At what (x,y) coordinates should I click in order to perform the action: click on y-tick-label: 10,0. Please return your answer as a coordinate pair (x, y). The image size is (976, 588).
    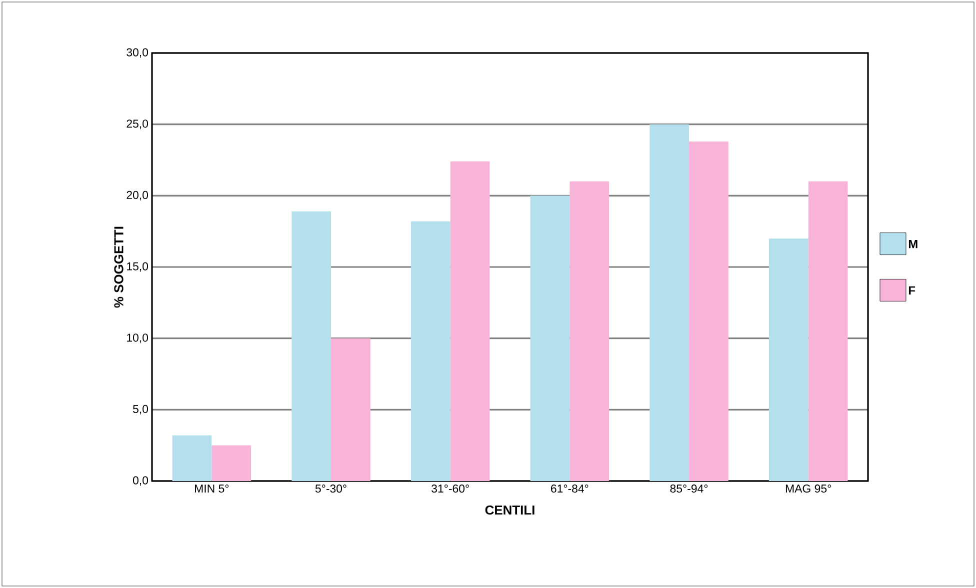
    Looking at the image, I should click on (137, 339).